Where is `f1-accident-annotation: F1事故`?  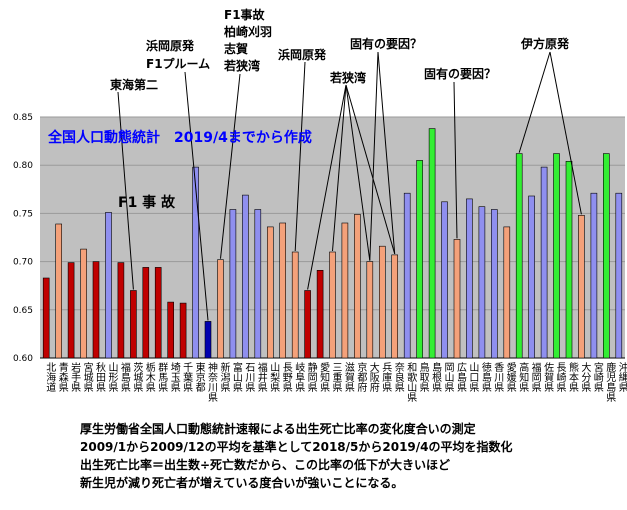
f1-accident-annotation: F1事故 is located at coordinates (244, 15).